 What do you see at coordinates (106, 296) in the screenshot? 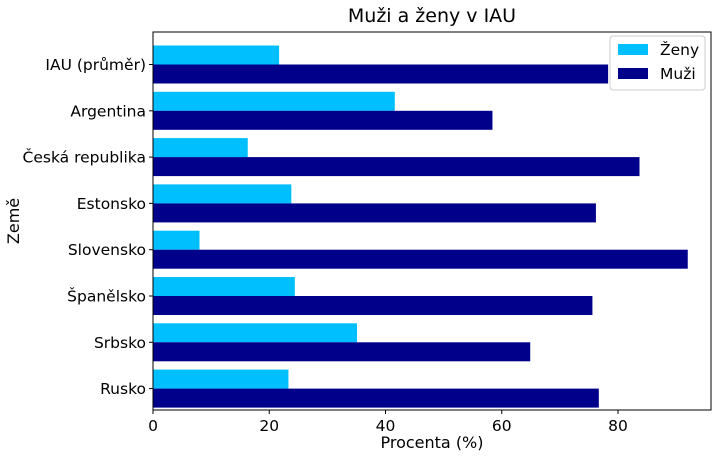
I see `y-tick-label-spanelsko: Španělsko` at bounding box center [106, 296].